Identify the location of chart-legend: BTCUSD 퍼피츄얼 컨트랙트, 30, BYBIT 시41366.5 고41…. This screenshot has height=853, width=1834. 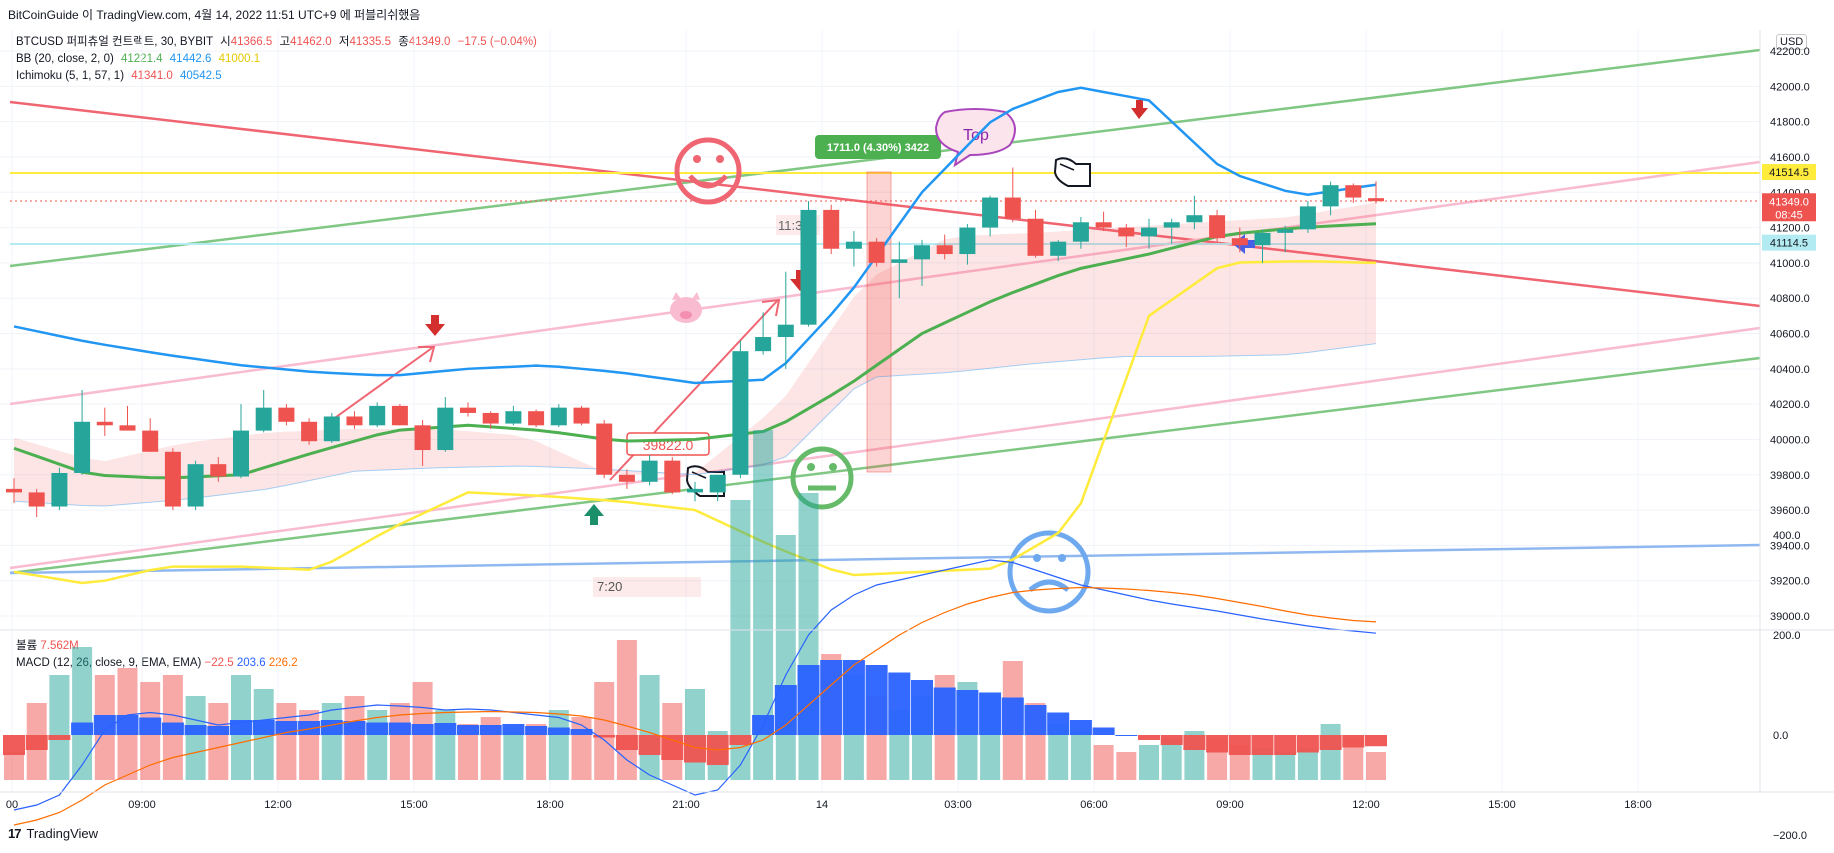
(276, 59).